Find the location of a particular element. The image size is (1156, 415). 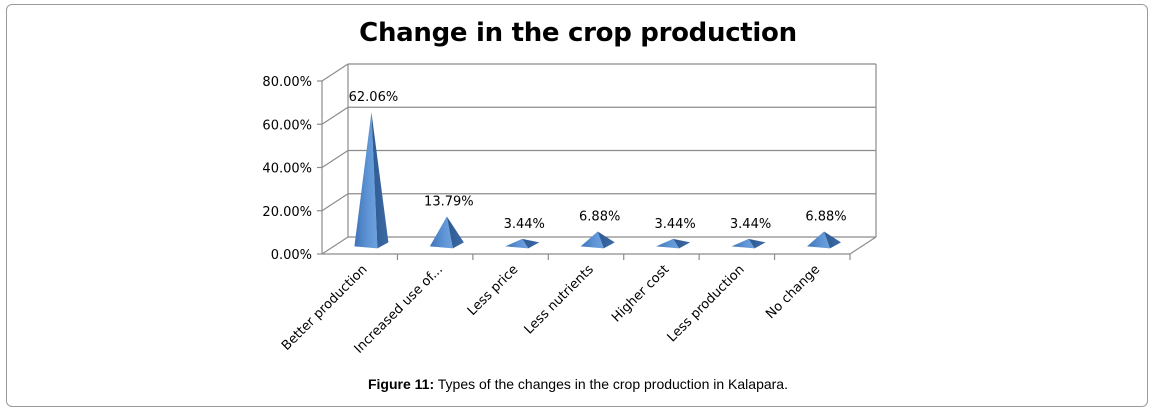

y-tick-labels: 0.00% 20.00% 40.00% 60.00% 80.00% is located at coordinates (287, 169).